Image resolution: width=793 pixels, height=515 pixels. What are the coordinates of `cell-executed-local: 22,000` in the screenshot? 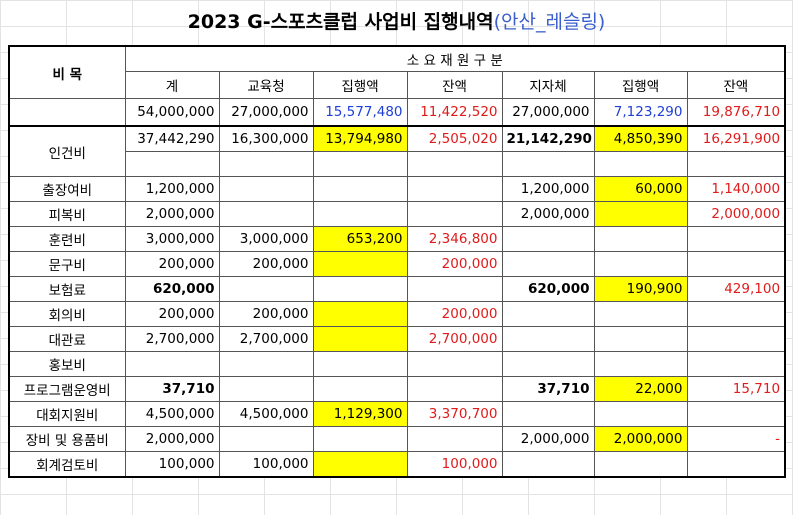 It's located at (640, 389).